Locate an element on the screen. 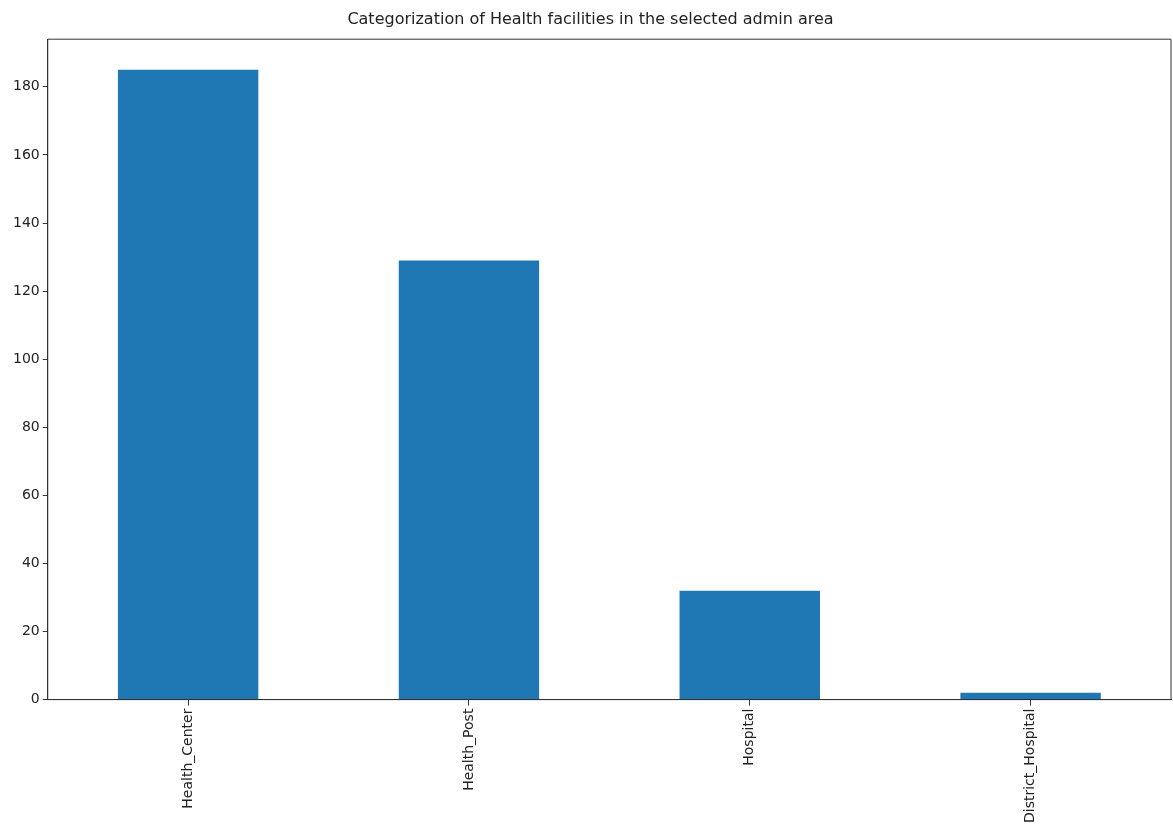  y-tick-label: 180 is located at coordinates (26, 85).